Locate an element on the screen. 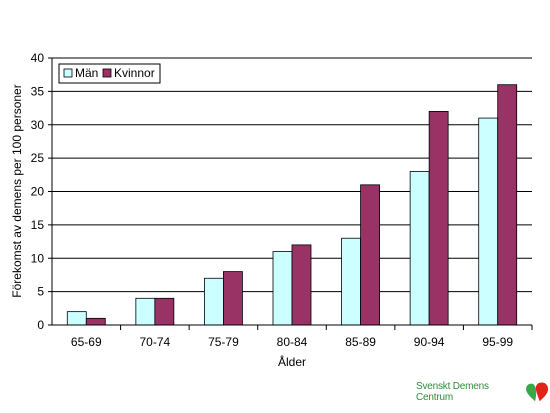 The width and height of the screenshot is (550, 413). legend-swatch-man is located at coordinates (68, 73).